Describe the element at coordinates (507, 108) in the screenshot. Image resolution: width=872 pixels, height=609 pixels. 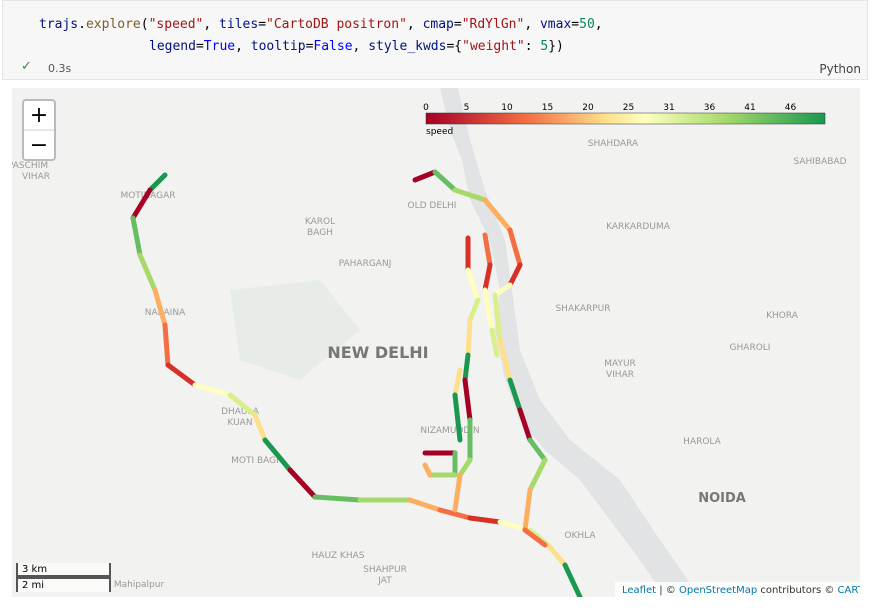
I see `colorbar-tick: 10` at that location.